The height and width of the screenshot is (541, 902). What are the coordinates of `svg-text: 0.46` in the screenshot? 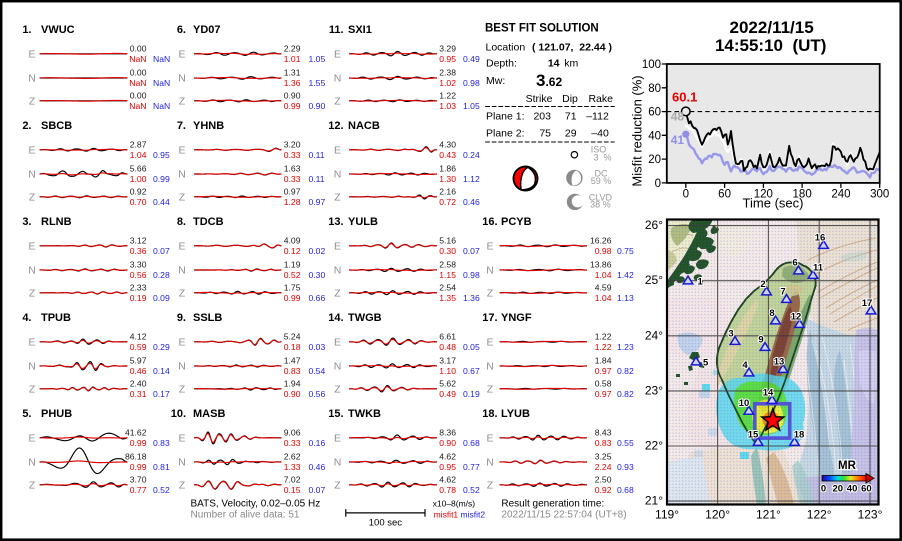 It's located at (138, 371).